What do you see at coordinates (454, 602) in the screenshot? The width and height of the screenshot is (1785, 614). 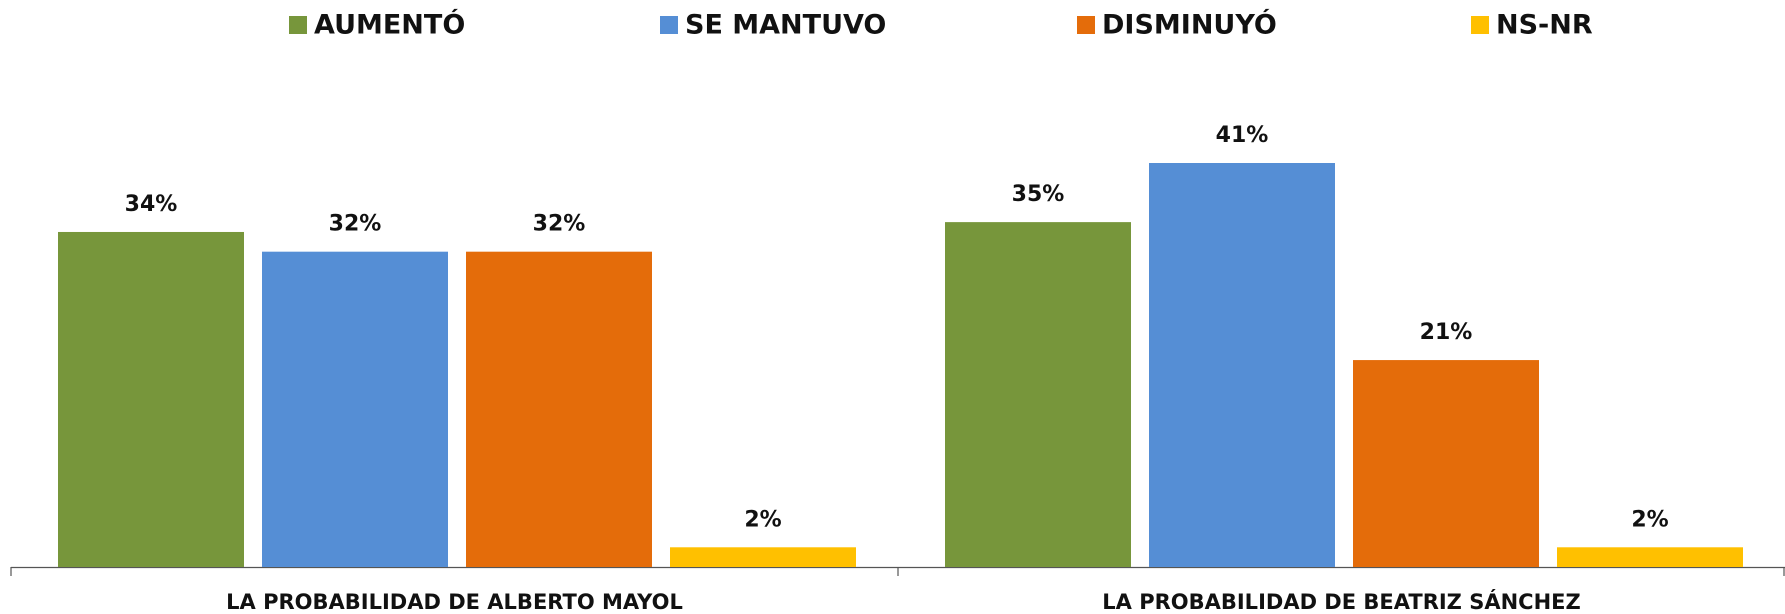 I see `x-tick-label: LA PROBABILIDAD DE ALBERTO MAYOL` at bounding box center [454, 602].